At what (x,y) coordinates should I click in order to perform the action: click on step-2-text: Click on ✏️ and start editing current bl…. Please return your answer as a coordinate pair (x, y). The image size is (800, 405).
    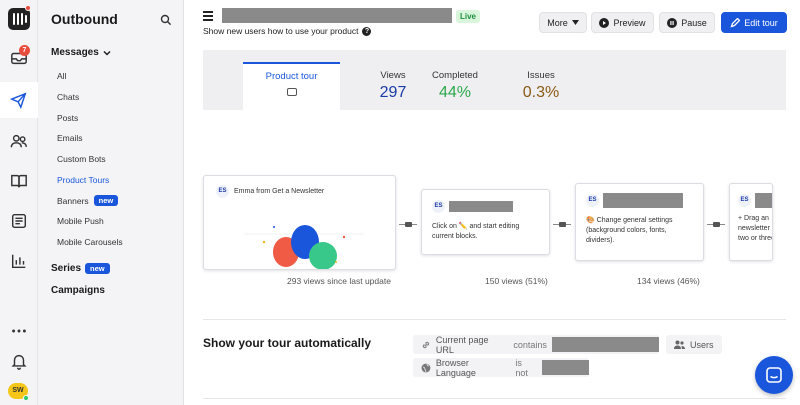
    Looking at the image, I should click on (476, 231).